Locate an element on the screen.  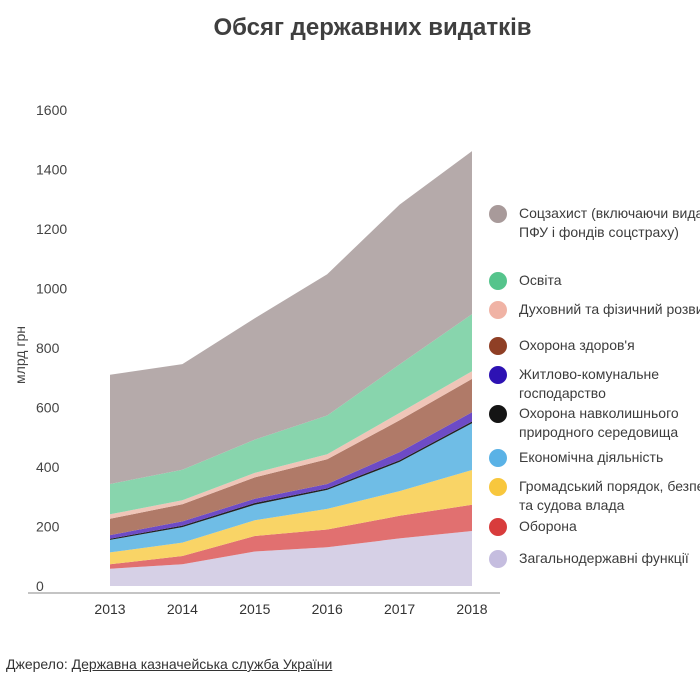
y-tick-label: 200 is located at coordinates (48, 527).